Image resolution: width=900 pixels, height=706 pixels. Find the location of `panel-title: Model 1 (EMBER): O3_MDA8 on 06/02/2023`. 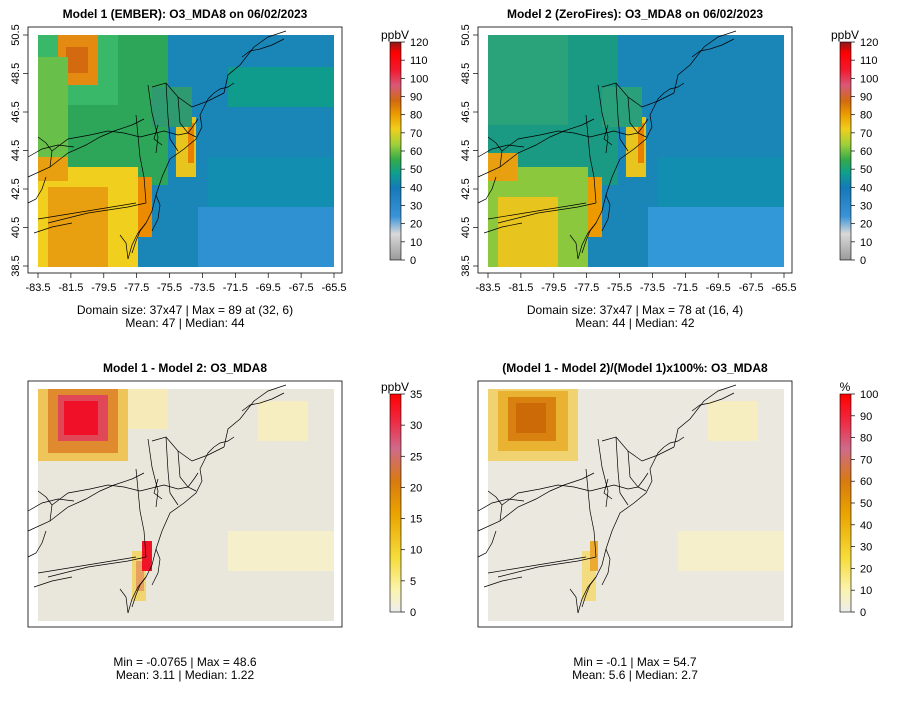

panel-title: Model 1 (EMBER): O3_MDA8 on 06/02/2023 is located at coordinates (185, 14).